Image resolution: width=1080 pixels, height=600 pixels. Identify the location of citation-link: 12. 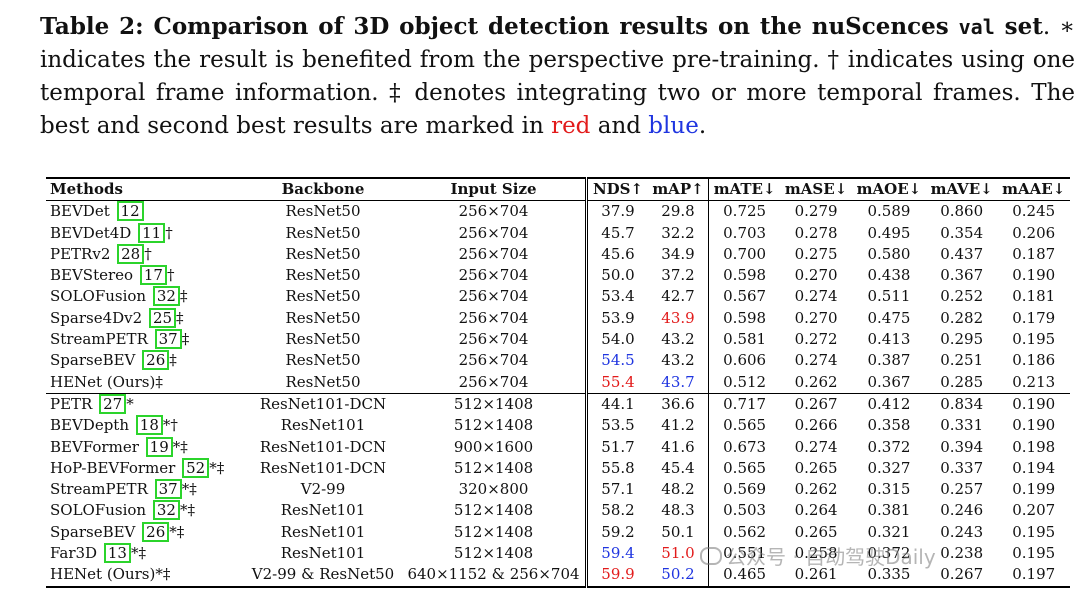
(130, 211).